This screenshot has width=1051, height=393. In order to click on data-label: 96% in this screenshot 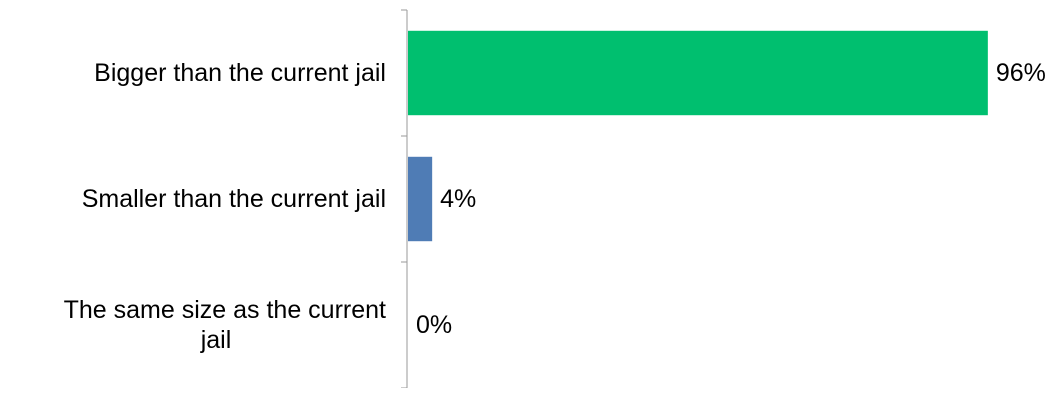, I will do `click(1021, 73)`.